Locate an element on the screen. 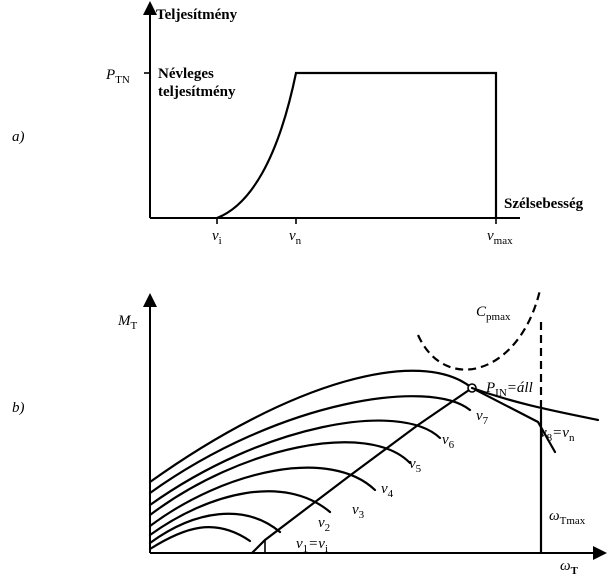 This screenshot has width=616, height=578. curve-label-v1: v1=vi is located at coordinates (312, 545).